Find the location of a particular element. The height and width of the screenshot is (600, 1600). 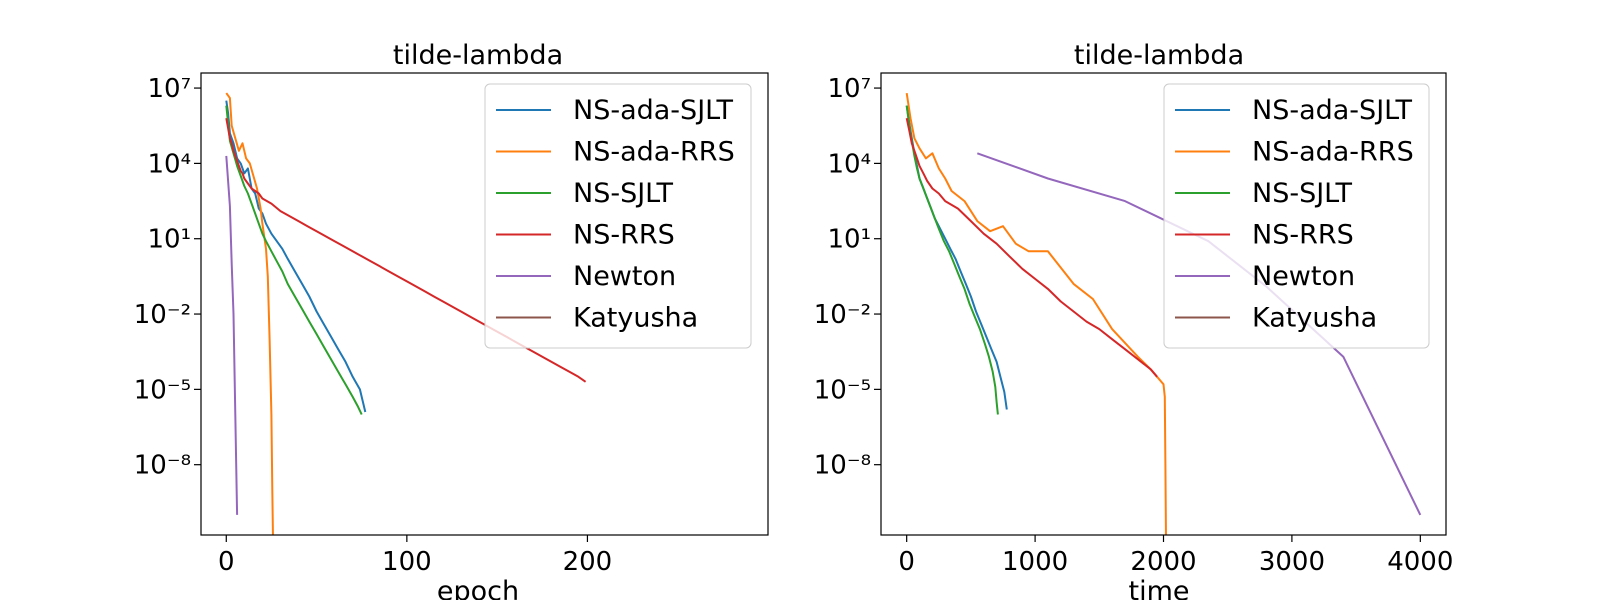

series-line-ns-ada-sjlt is located at coordinates (296, 256).